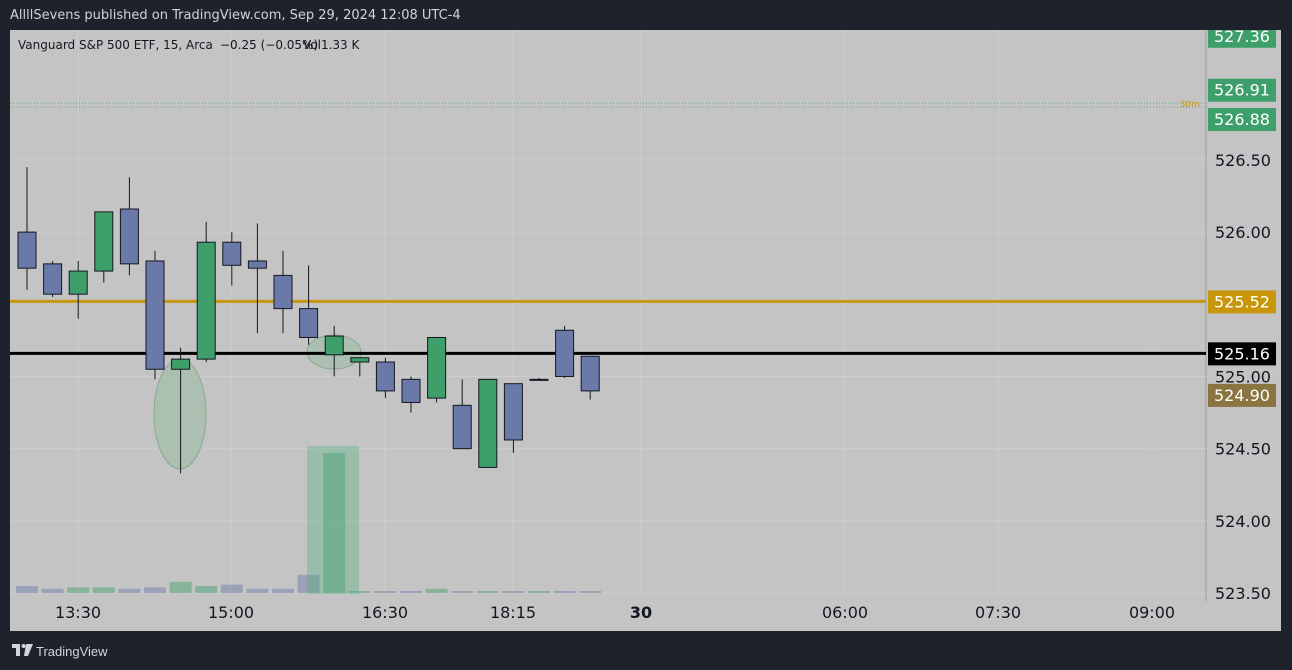 This screenshot has width=1292, height=670. I want to click on price-tick-labels: 526.50 526.00 525.00 524.50 524.00 523.50, so click(1243, 377).